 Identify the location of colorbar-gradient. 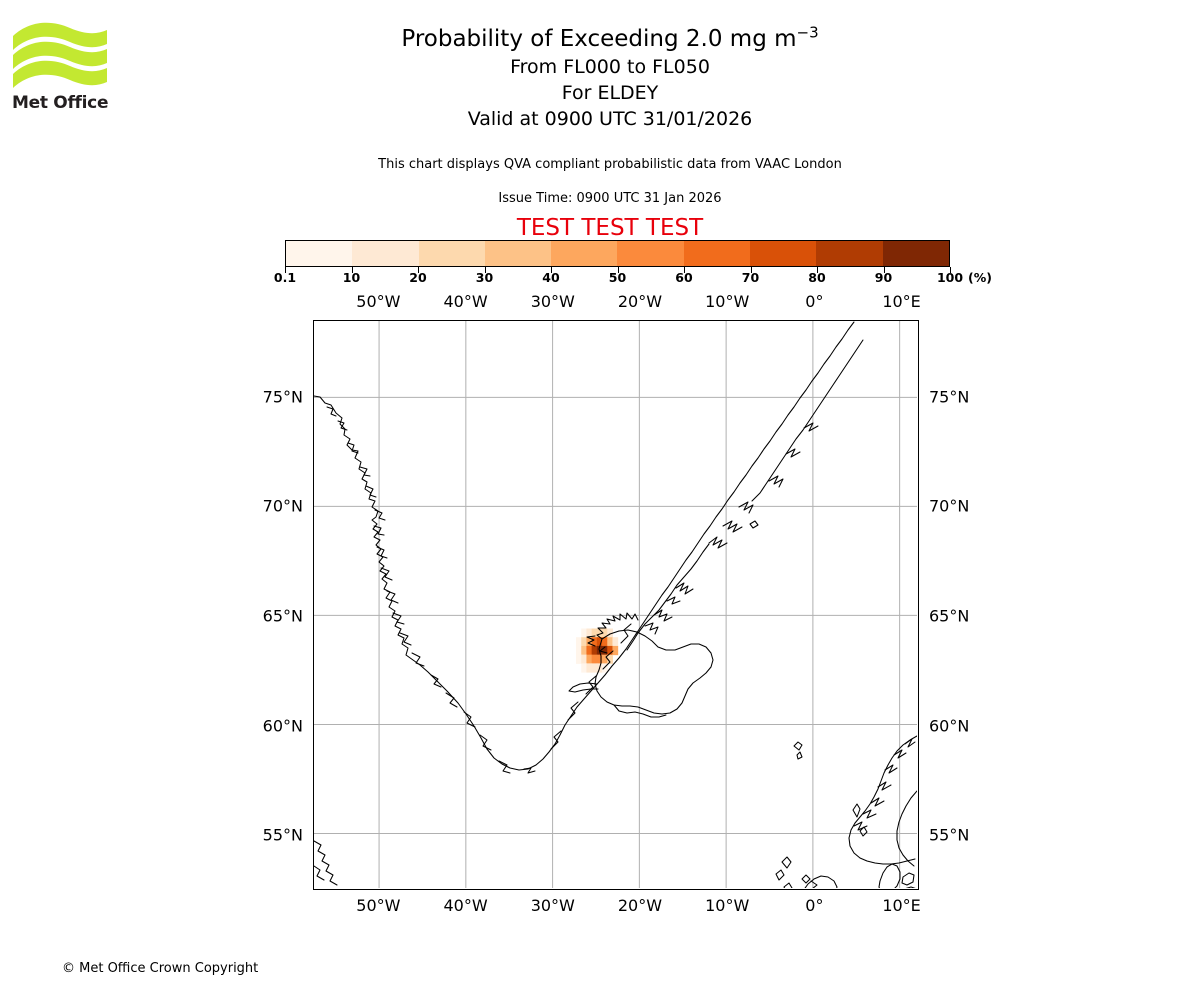
(617, 253).